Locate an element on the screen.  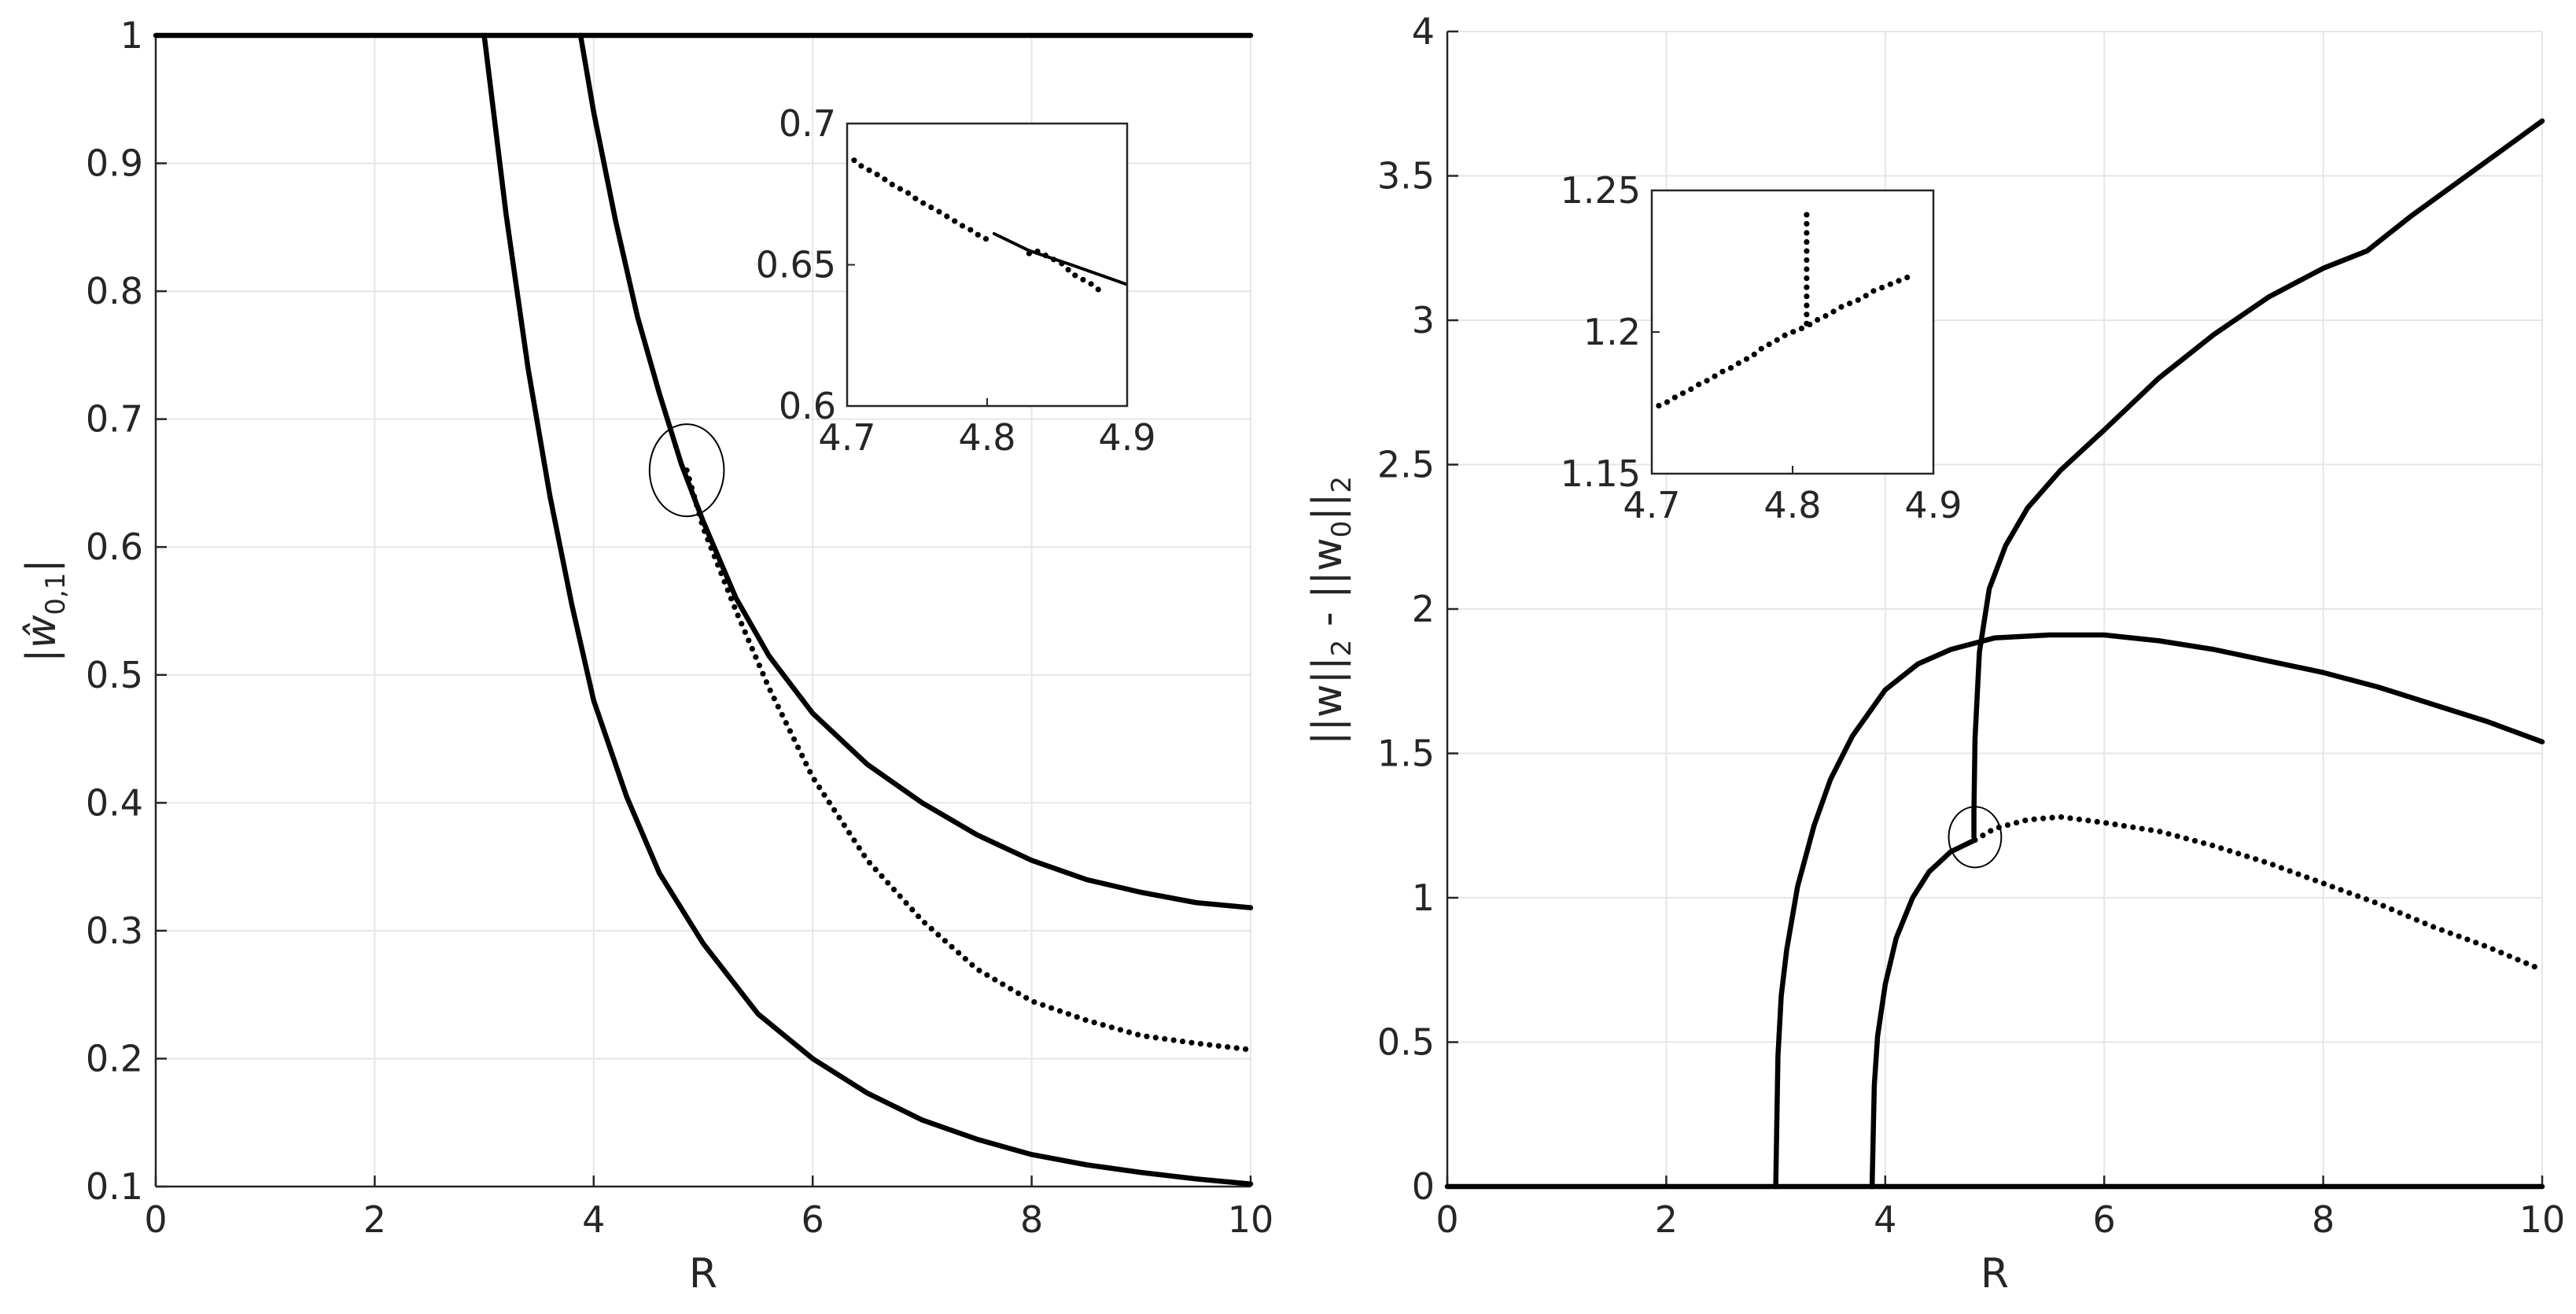
left-inset-xtick-label: 4.8 is located at coordinates (986, 437).